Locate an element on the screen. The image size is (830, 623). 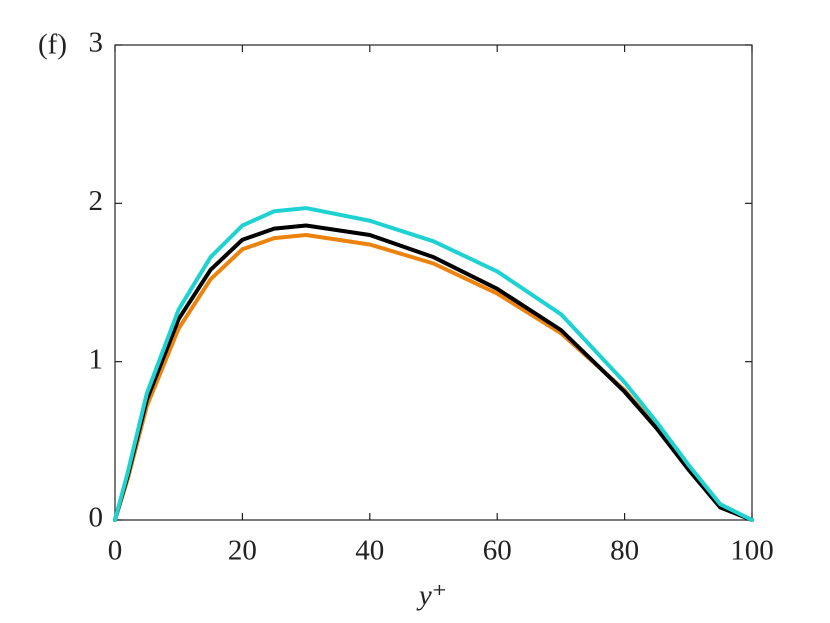
x-tick-label: 60 is located at coordinates (497, 551).